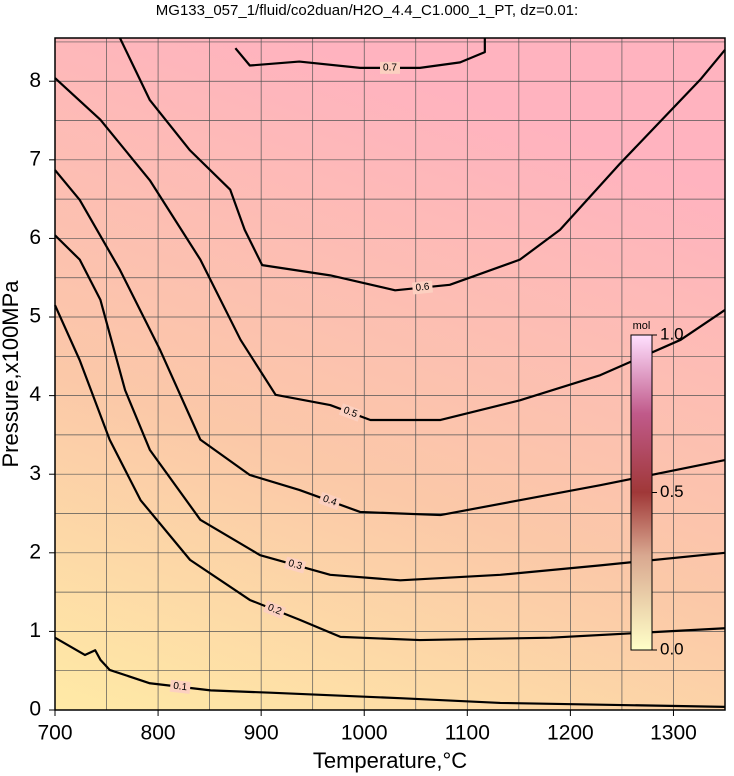 The width and height of the screenshot is (734, 776). Describe the element at coordinates (35, 709) in the screenshot. I see `y-tick-label: 0` at that location.